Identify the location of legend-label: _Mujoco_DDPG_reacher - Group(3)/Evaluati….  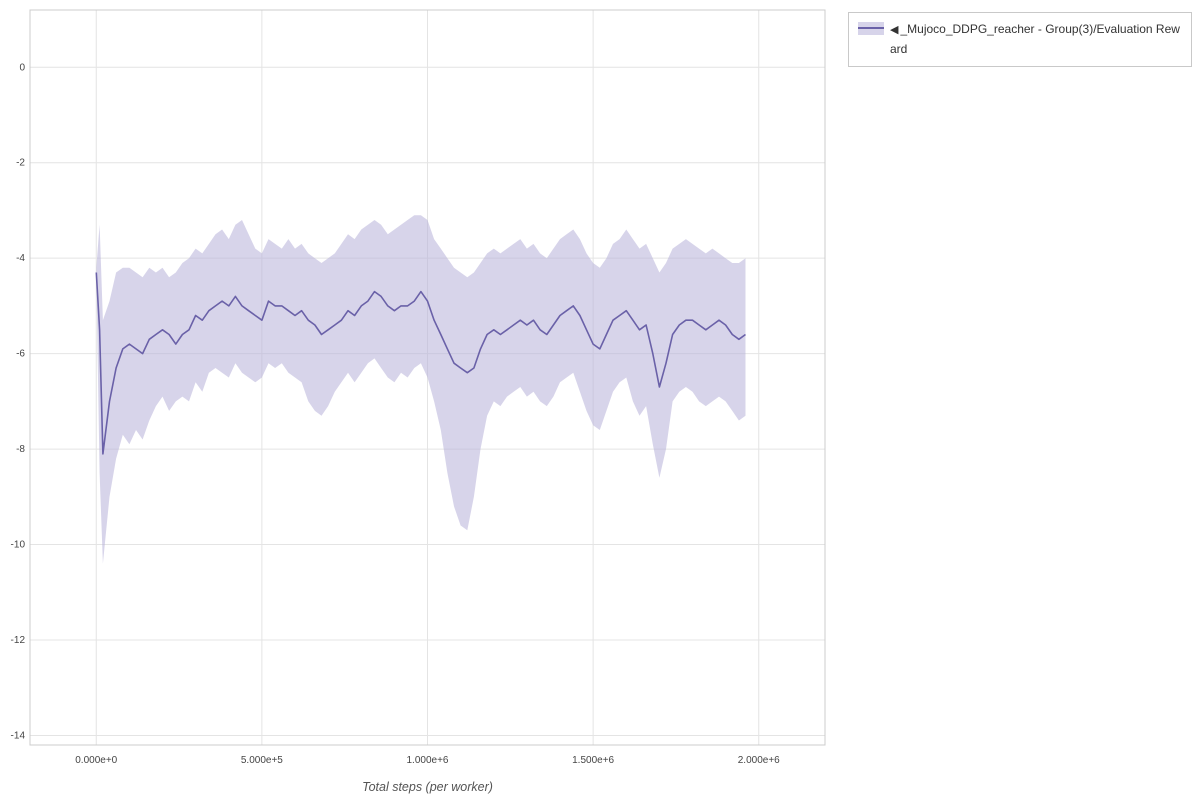
(1035, 39).